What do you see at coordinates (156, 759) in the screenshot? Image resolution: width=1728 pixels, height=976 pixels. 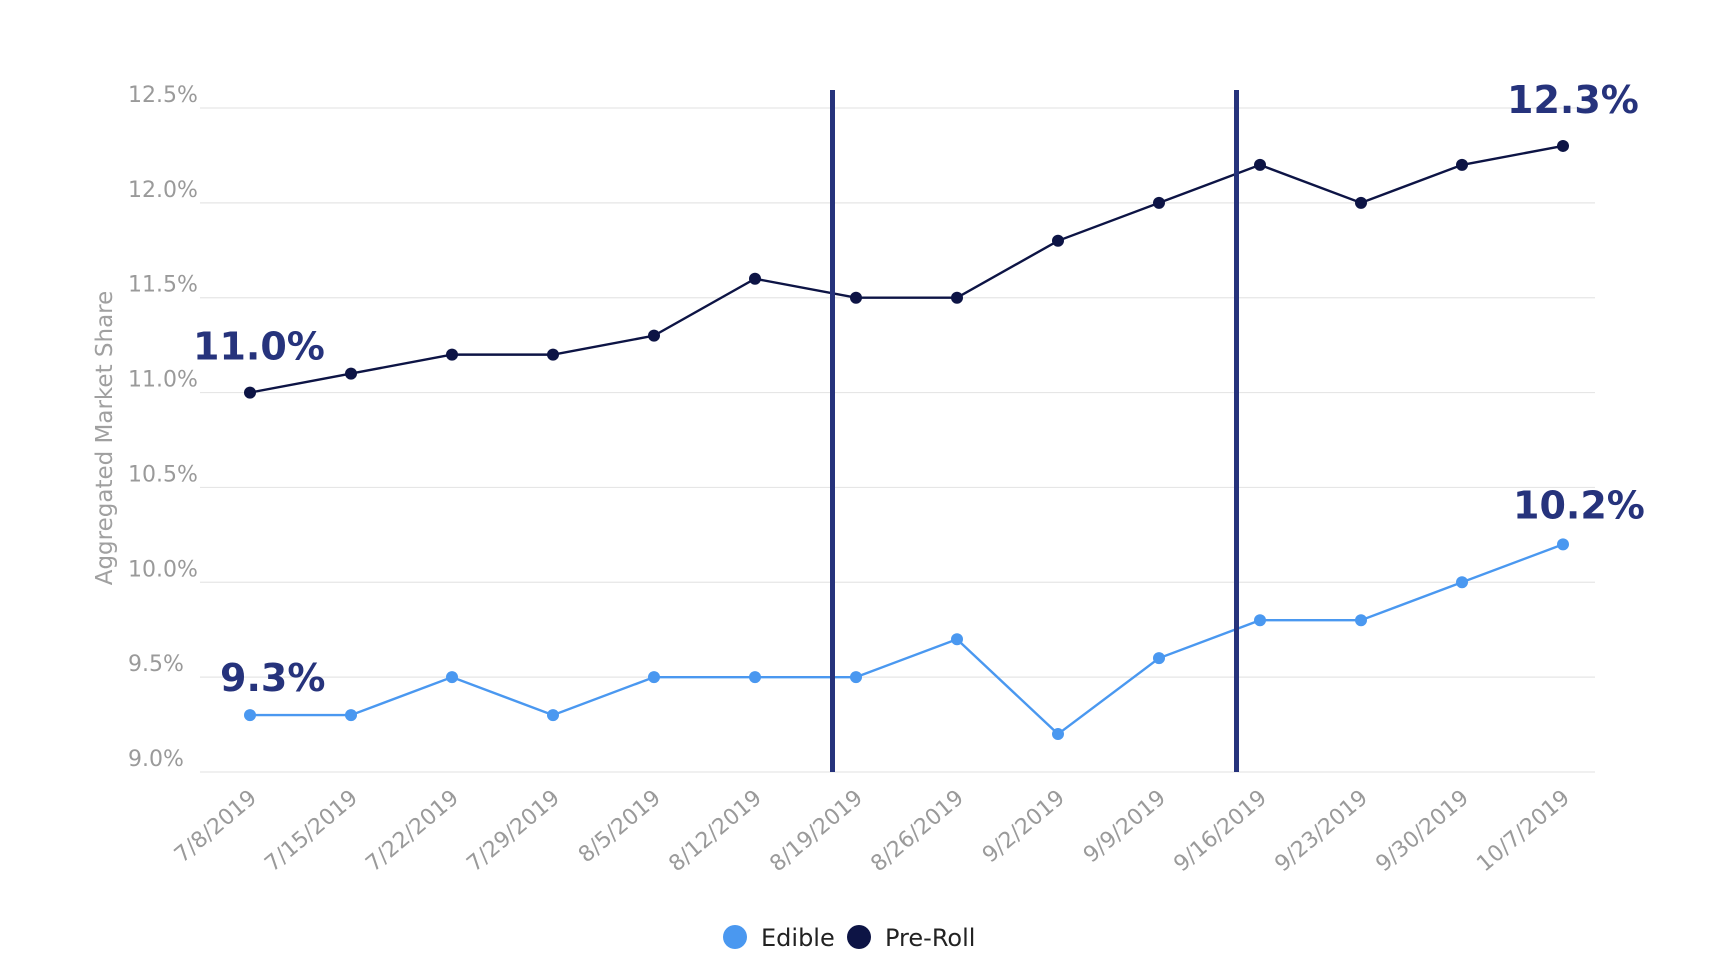 I see `y-tick-label: 9.0%` at bounding box center [156, 759].